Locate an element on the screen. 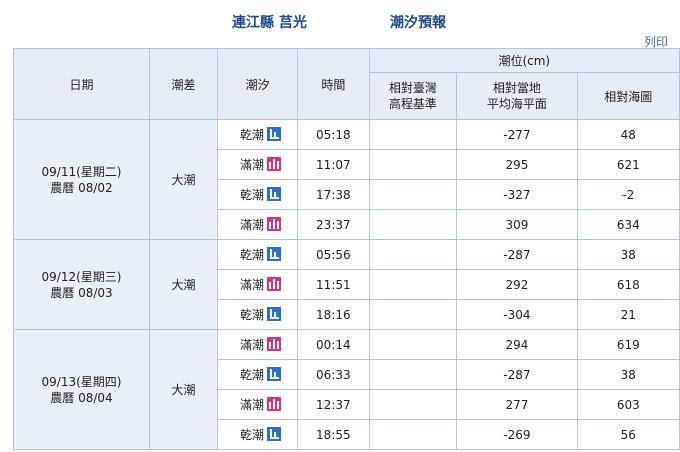 Image resolution: width=680 pixels, height=452 pixels. time-cell: 06:33 is located at coordinates (333, 374).